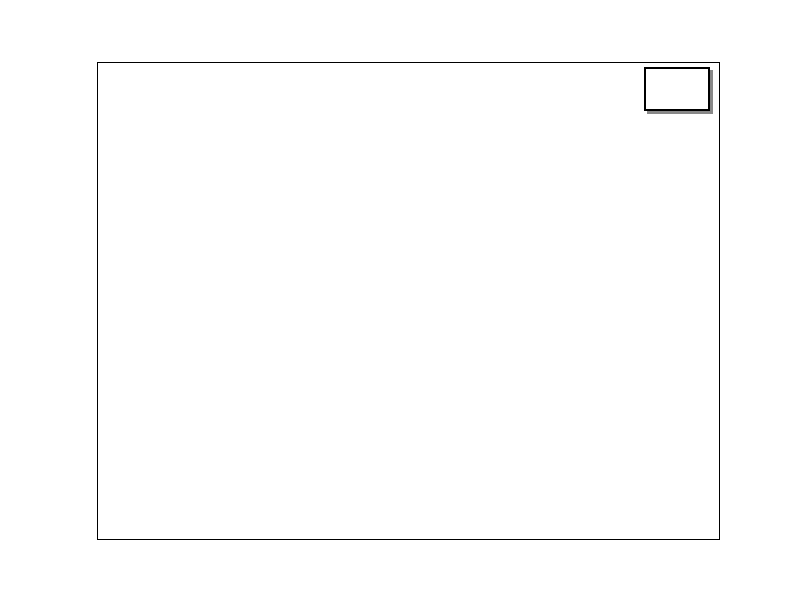  I want to click on legend-swatch-tp, so click(665, 81).